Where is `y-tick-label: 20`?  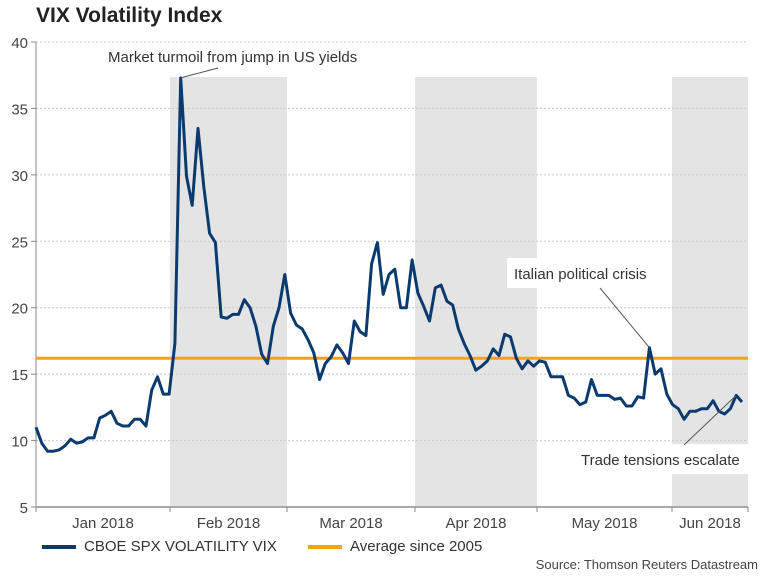 y-tick-label: 20 is located at coordinates (19, 309).